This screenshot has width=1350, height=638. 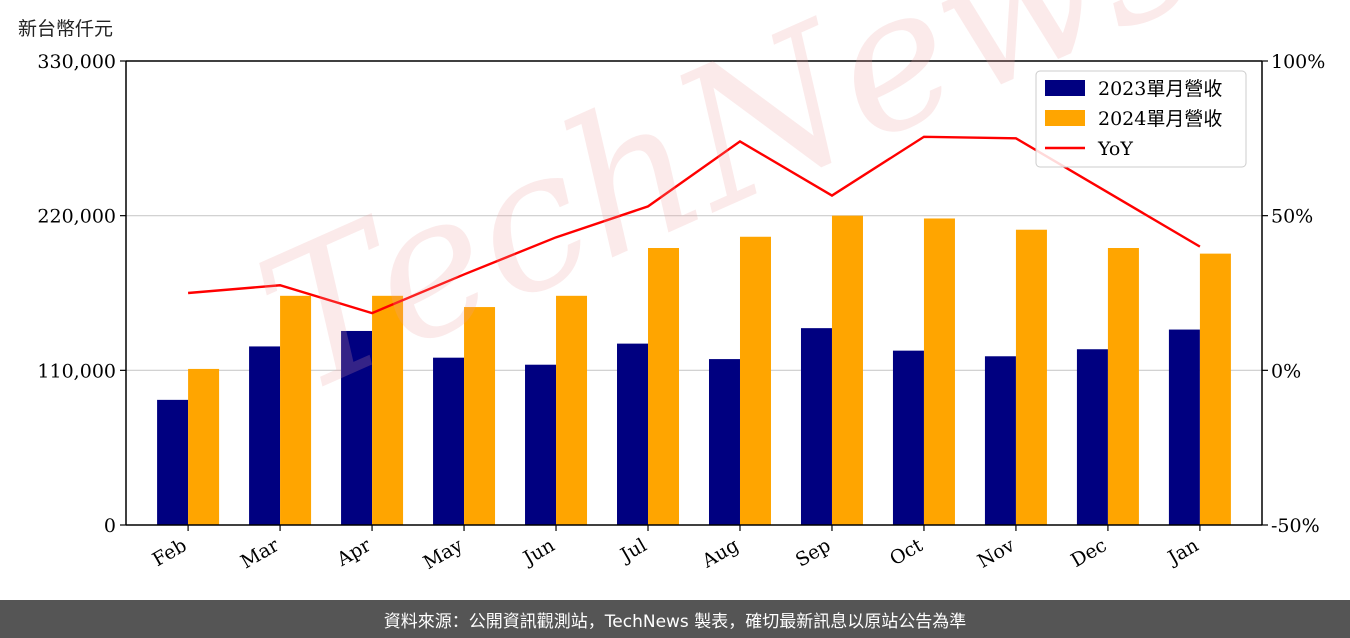 What do you see at coordinates (76, 217) in the screenshot?
I see `left-tick-label: 220,000` at bounding box center [76, 217].